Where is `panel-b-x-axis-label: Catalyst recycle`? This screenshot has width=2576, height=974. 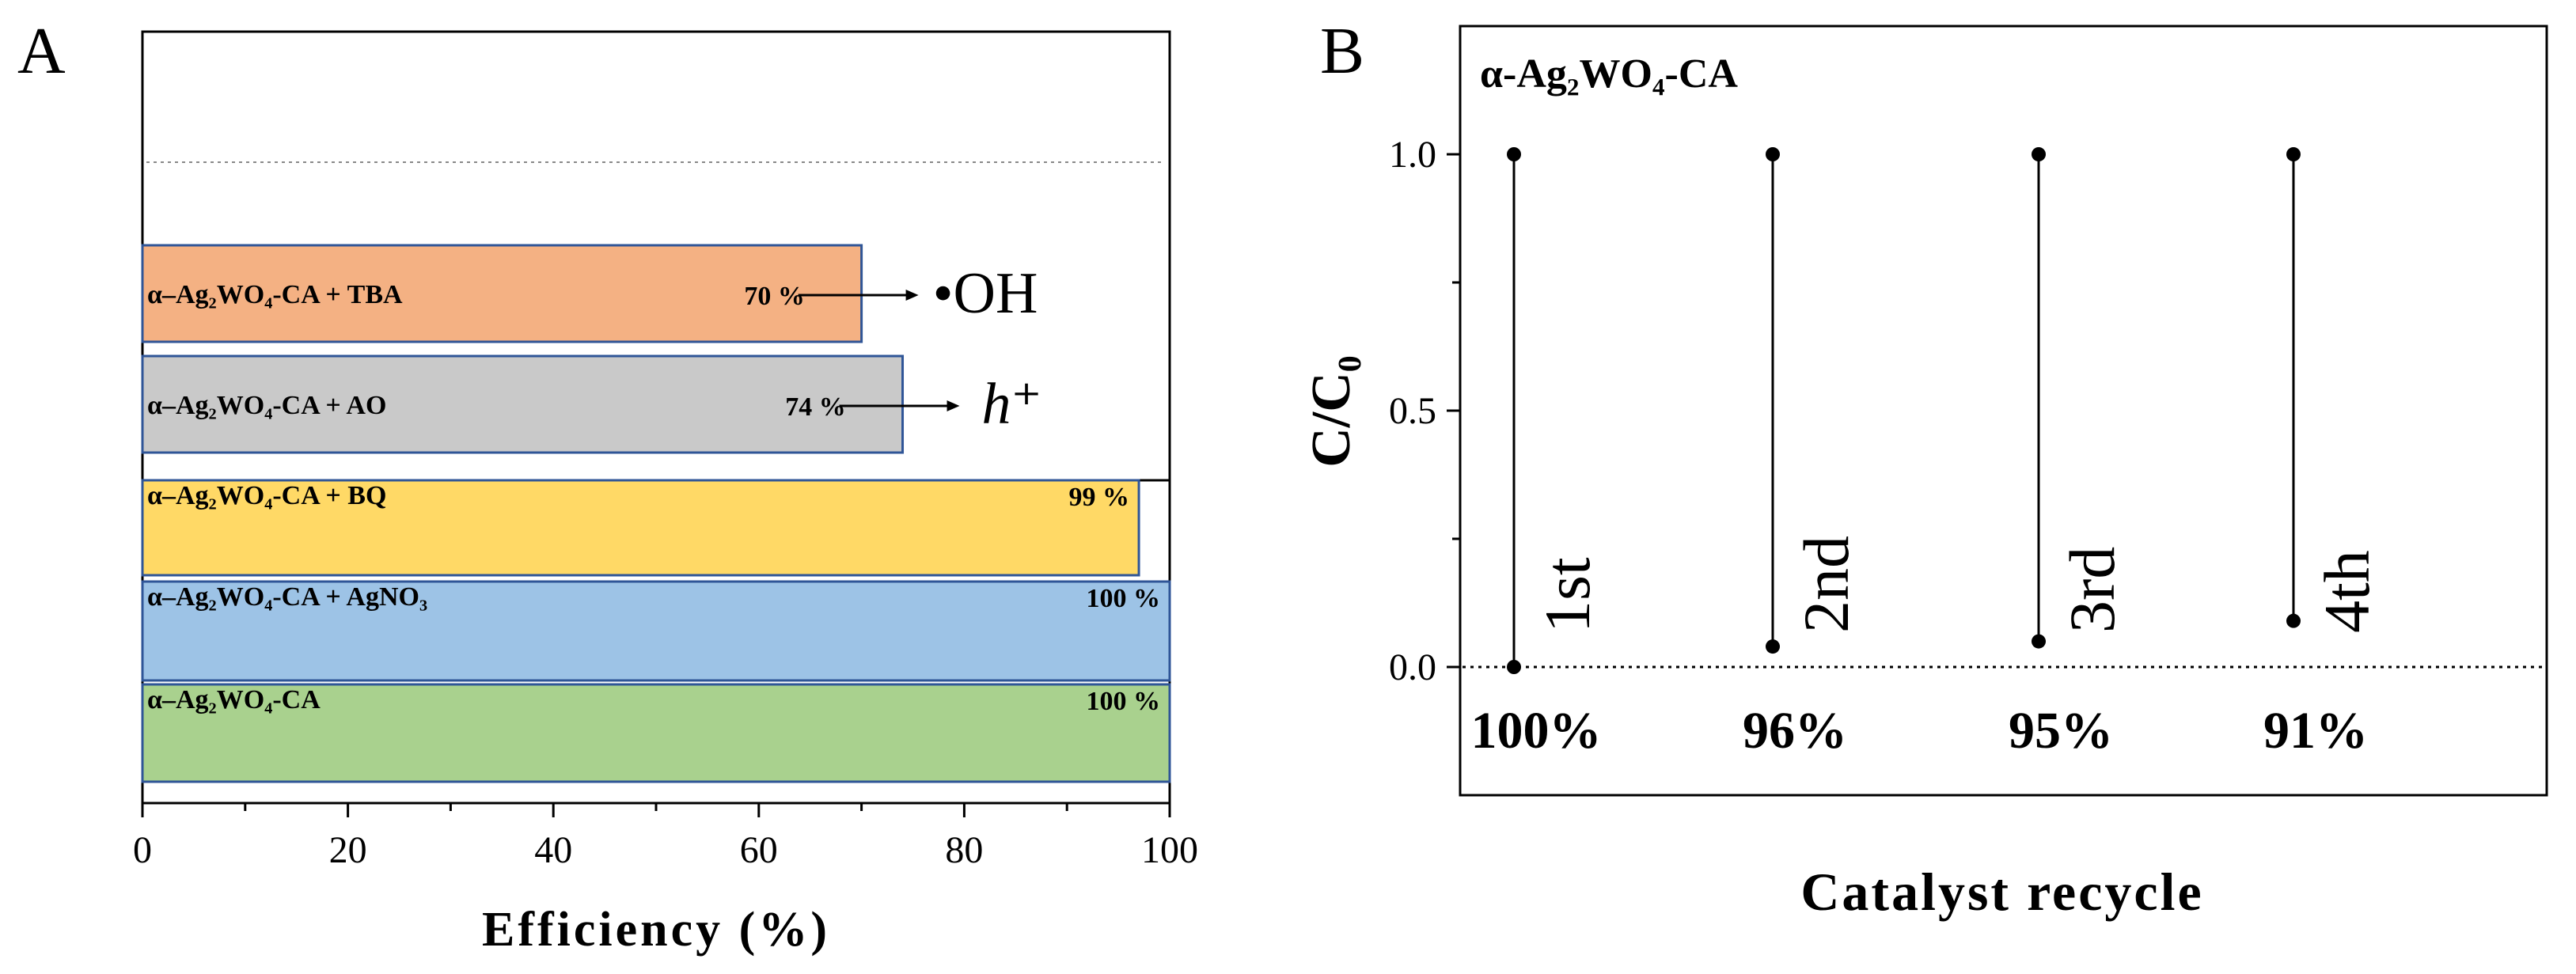
panel-b-x-axis-label: Catalyst recycle is located at coordinates (2001, 892).